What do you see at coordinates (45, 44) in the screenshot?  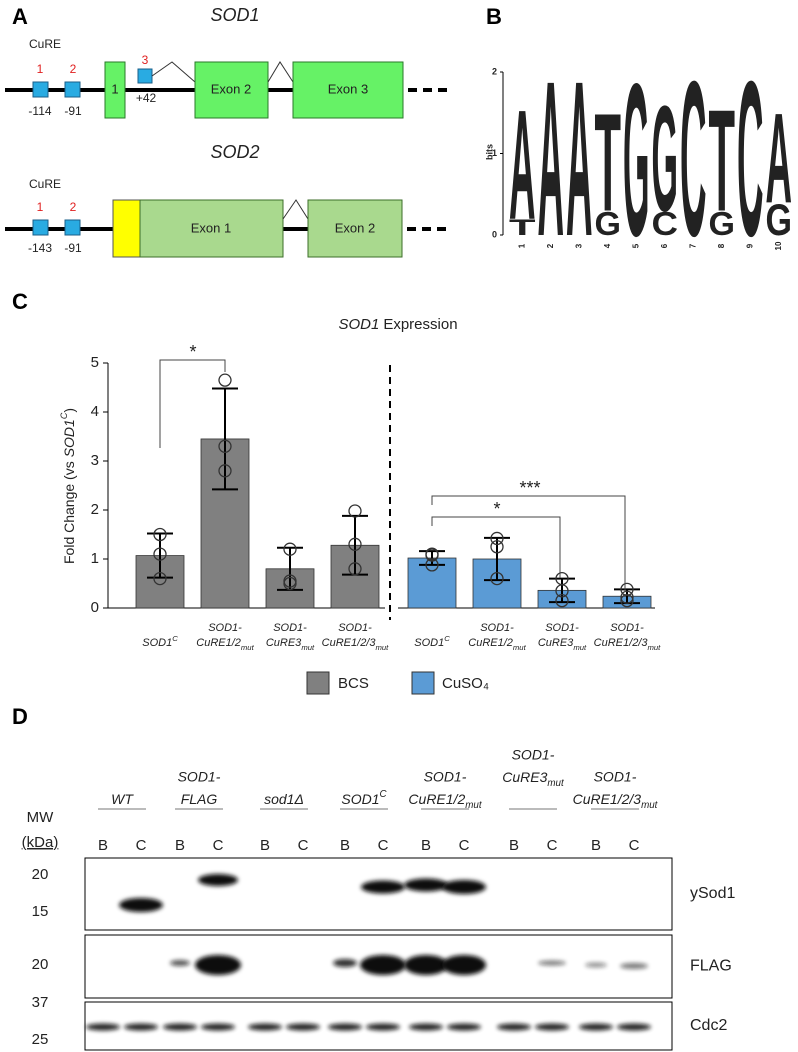 I see `cure-label: CuRE` at bounding box center [45, 44].